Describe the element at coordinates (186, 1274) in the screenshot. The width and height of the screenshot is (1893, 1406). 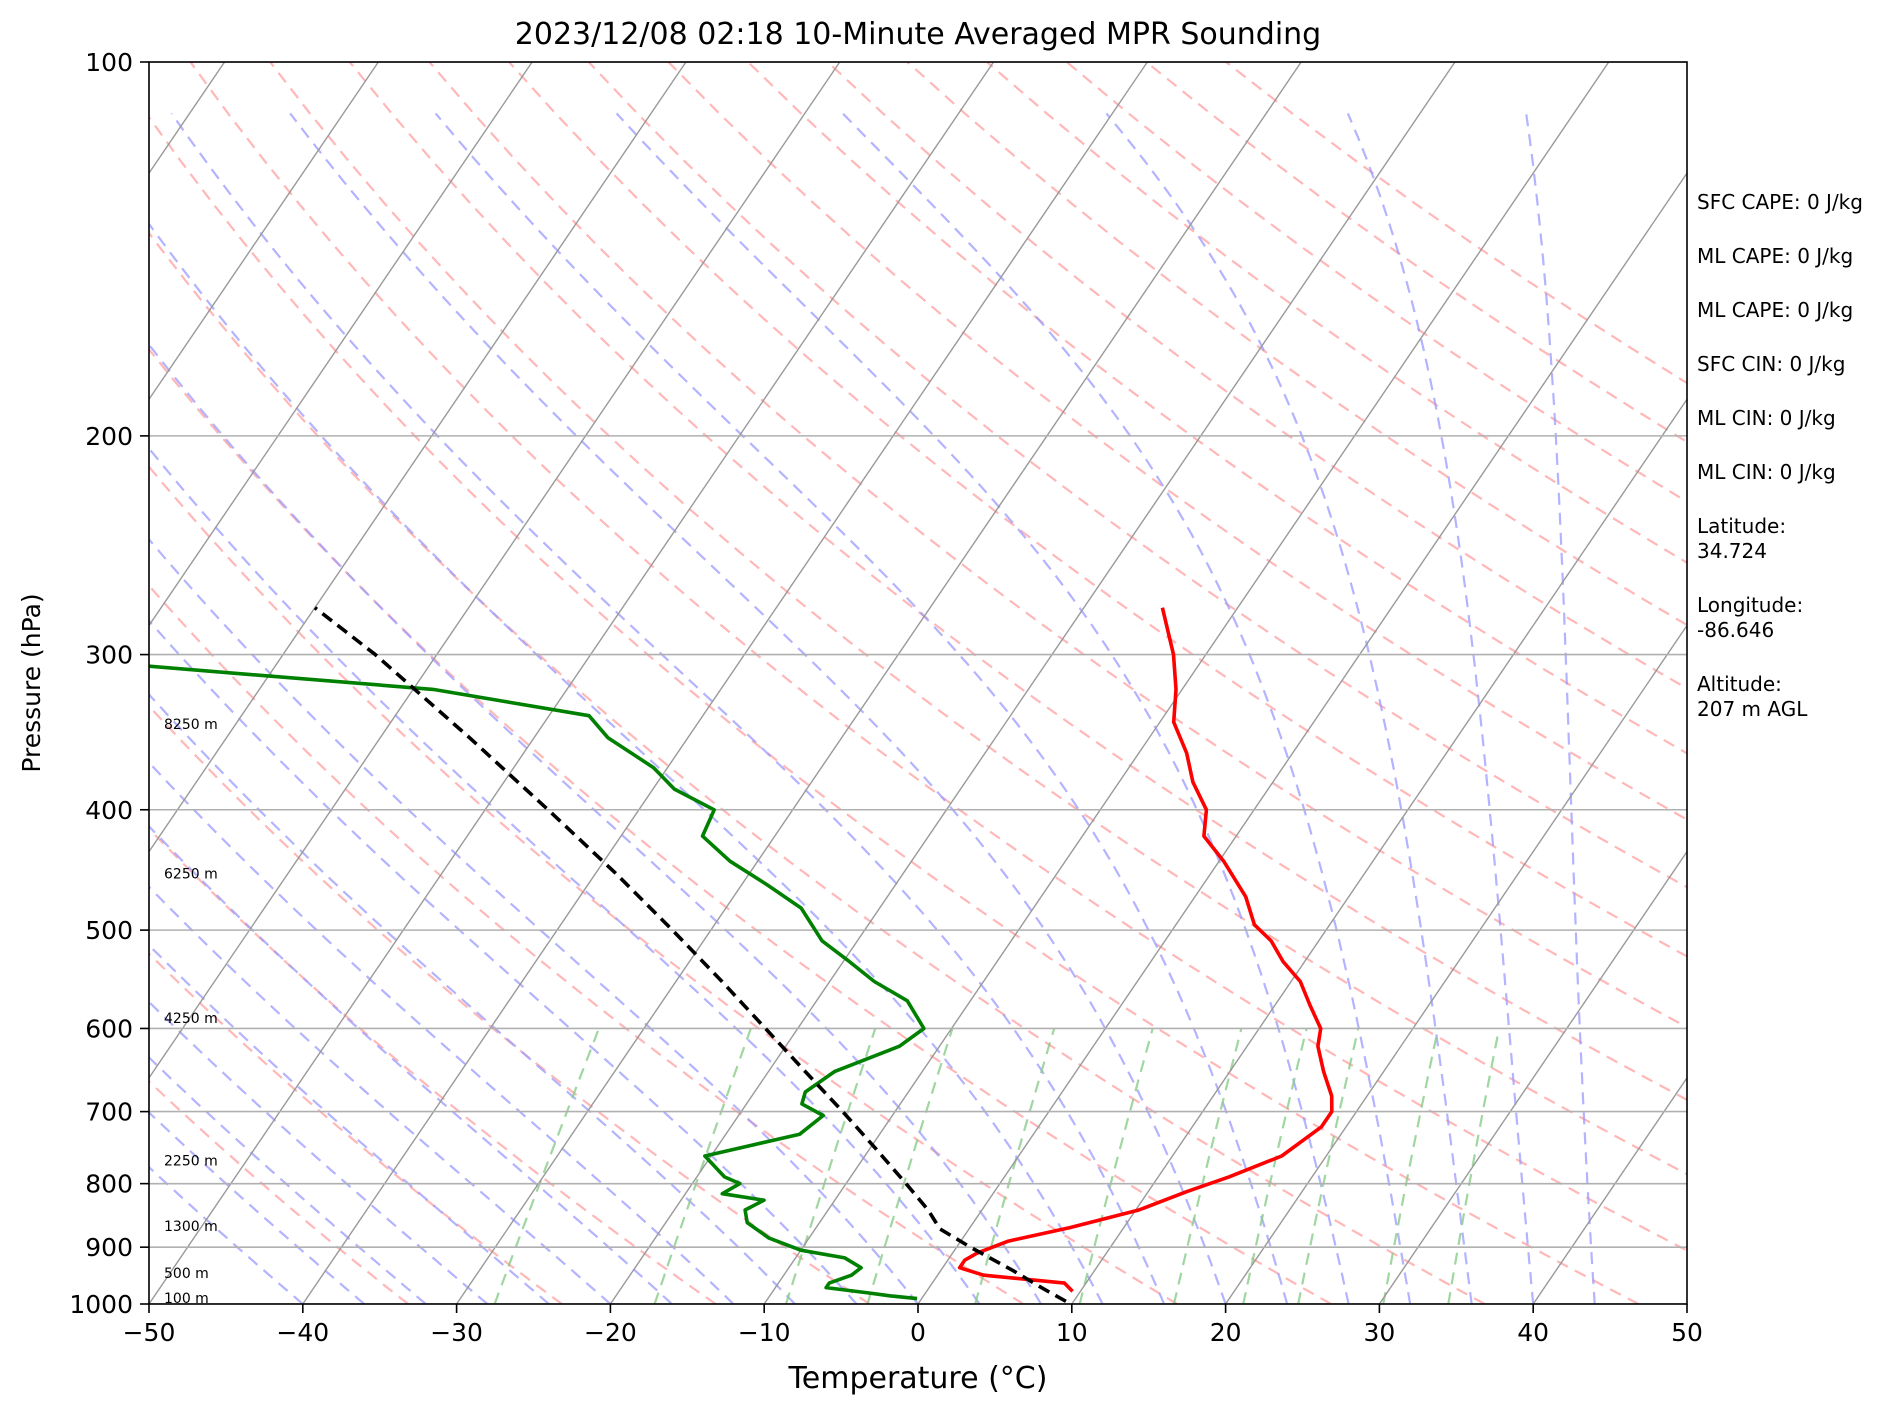
I see `height-label: 500 m` at that location.